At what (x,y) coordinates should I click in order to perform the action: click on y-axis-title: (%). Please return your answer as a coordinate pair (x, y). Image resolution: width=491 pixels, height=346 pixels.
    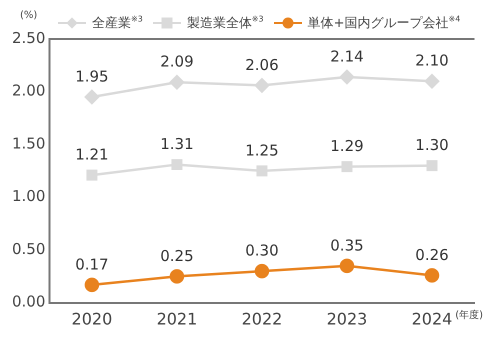
    Looking at the image, I should click on (29, 15).